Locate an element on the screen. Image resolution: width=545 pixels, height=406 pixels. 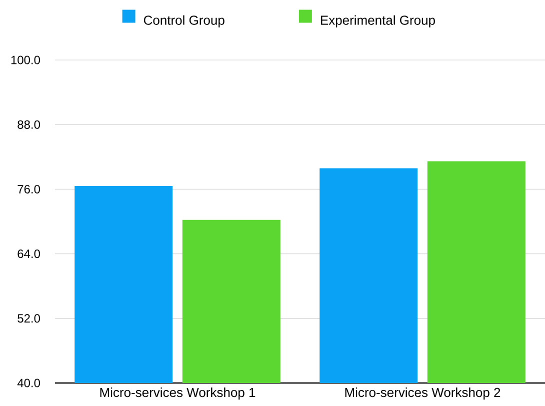
y-tick-label: 40.0 is located at coordinates (28, 383).